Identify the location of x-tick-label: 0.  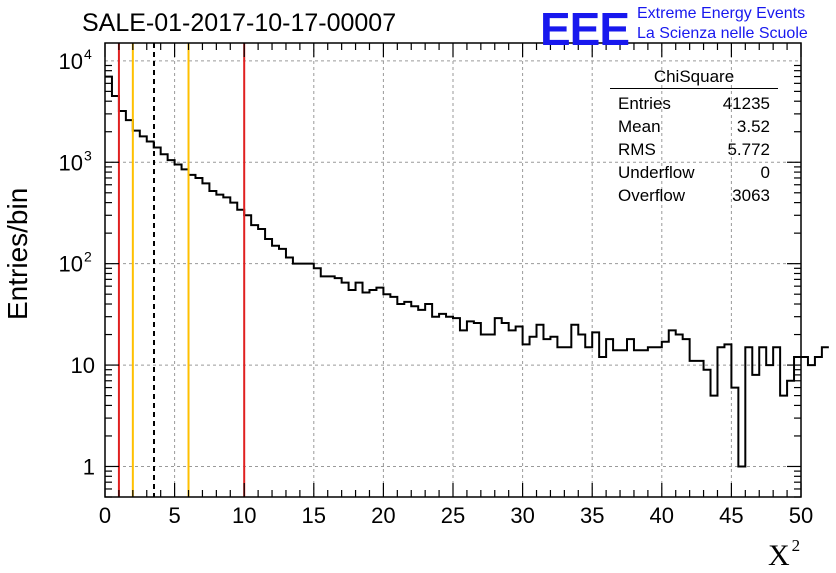
(105, 515).